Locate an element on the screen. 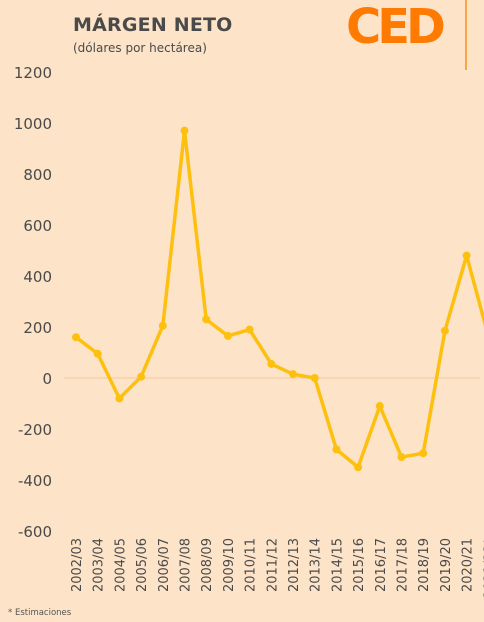 This screenshot has width=484, height=622. x-tick-label: 2017/18 is located at coordinates (403, 565).